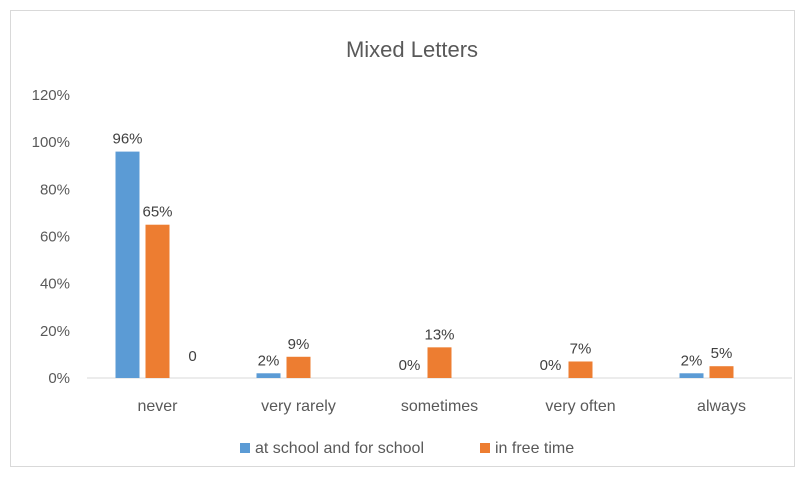 The width and height of the screenshot is (805, 477). What do you see at coordinates (55, 237) in the screenshot?
I see `y-tick-label: 60%` at bounding box center [55, 237].